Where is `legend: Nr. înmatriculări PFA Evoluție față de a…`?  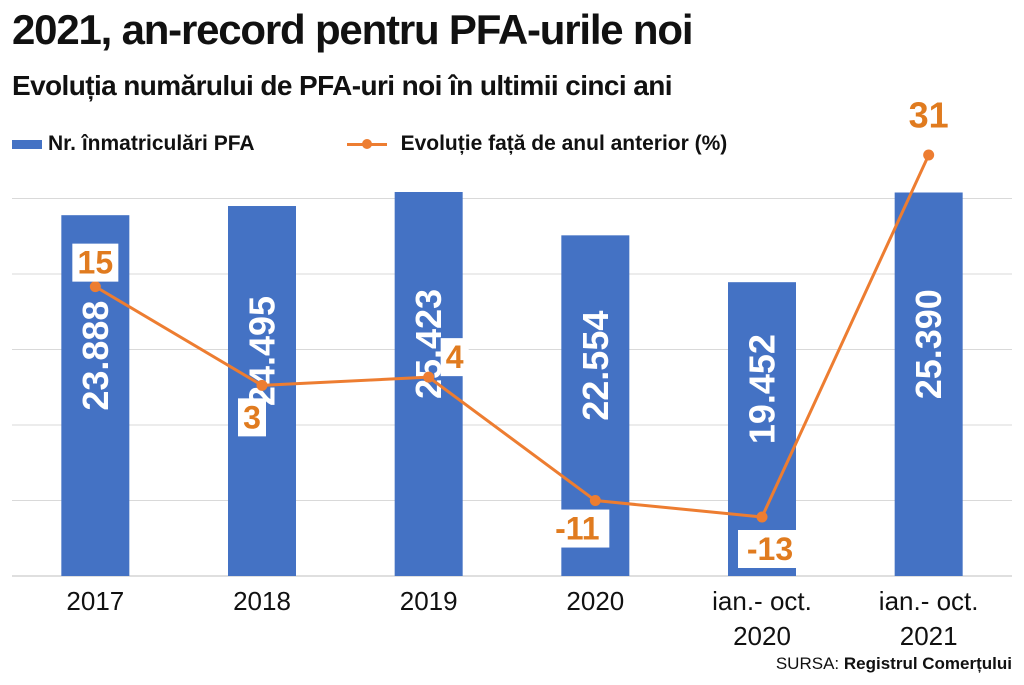 legend: Nr. înmatriculări PFA Evoluție față de a… is located at coordinates (369, 144).